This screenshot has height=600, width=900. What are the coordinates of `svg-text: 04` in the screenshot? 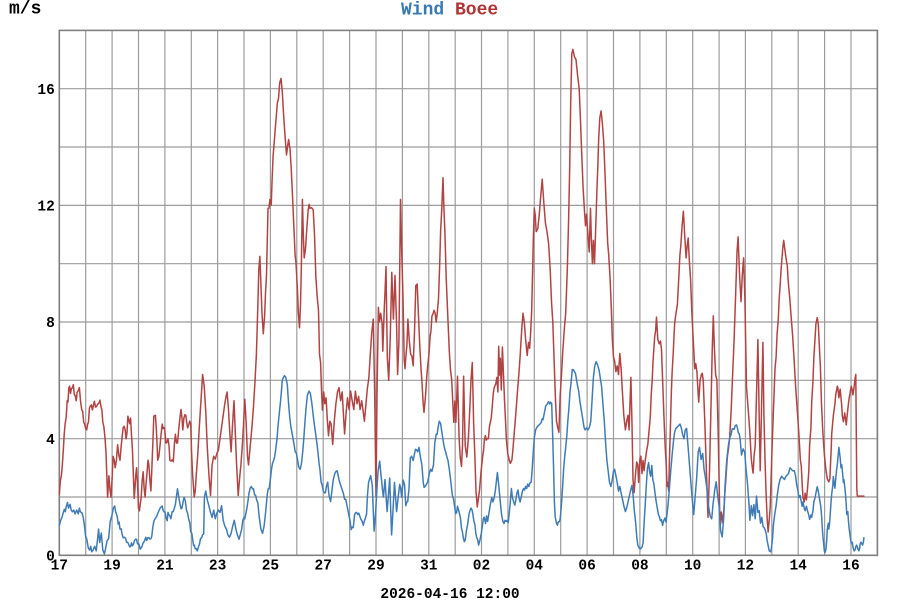 It's located at (535, 567).